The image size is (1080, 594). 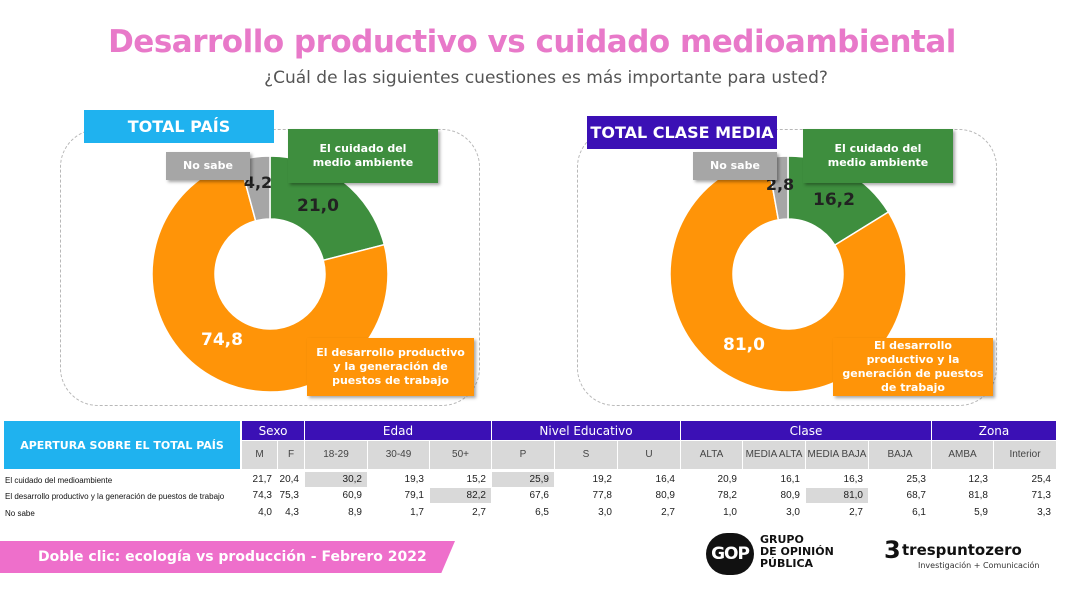 What do you see at coordinates (793, 512) in the screenshot?
I see `table-cell-r3-c10: 3,0` at bounding box center [793, 512].